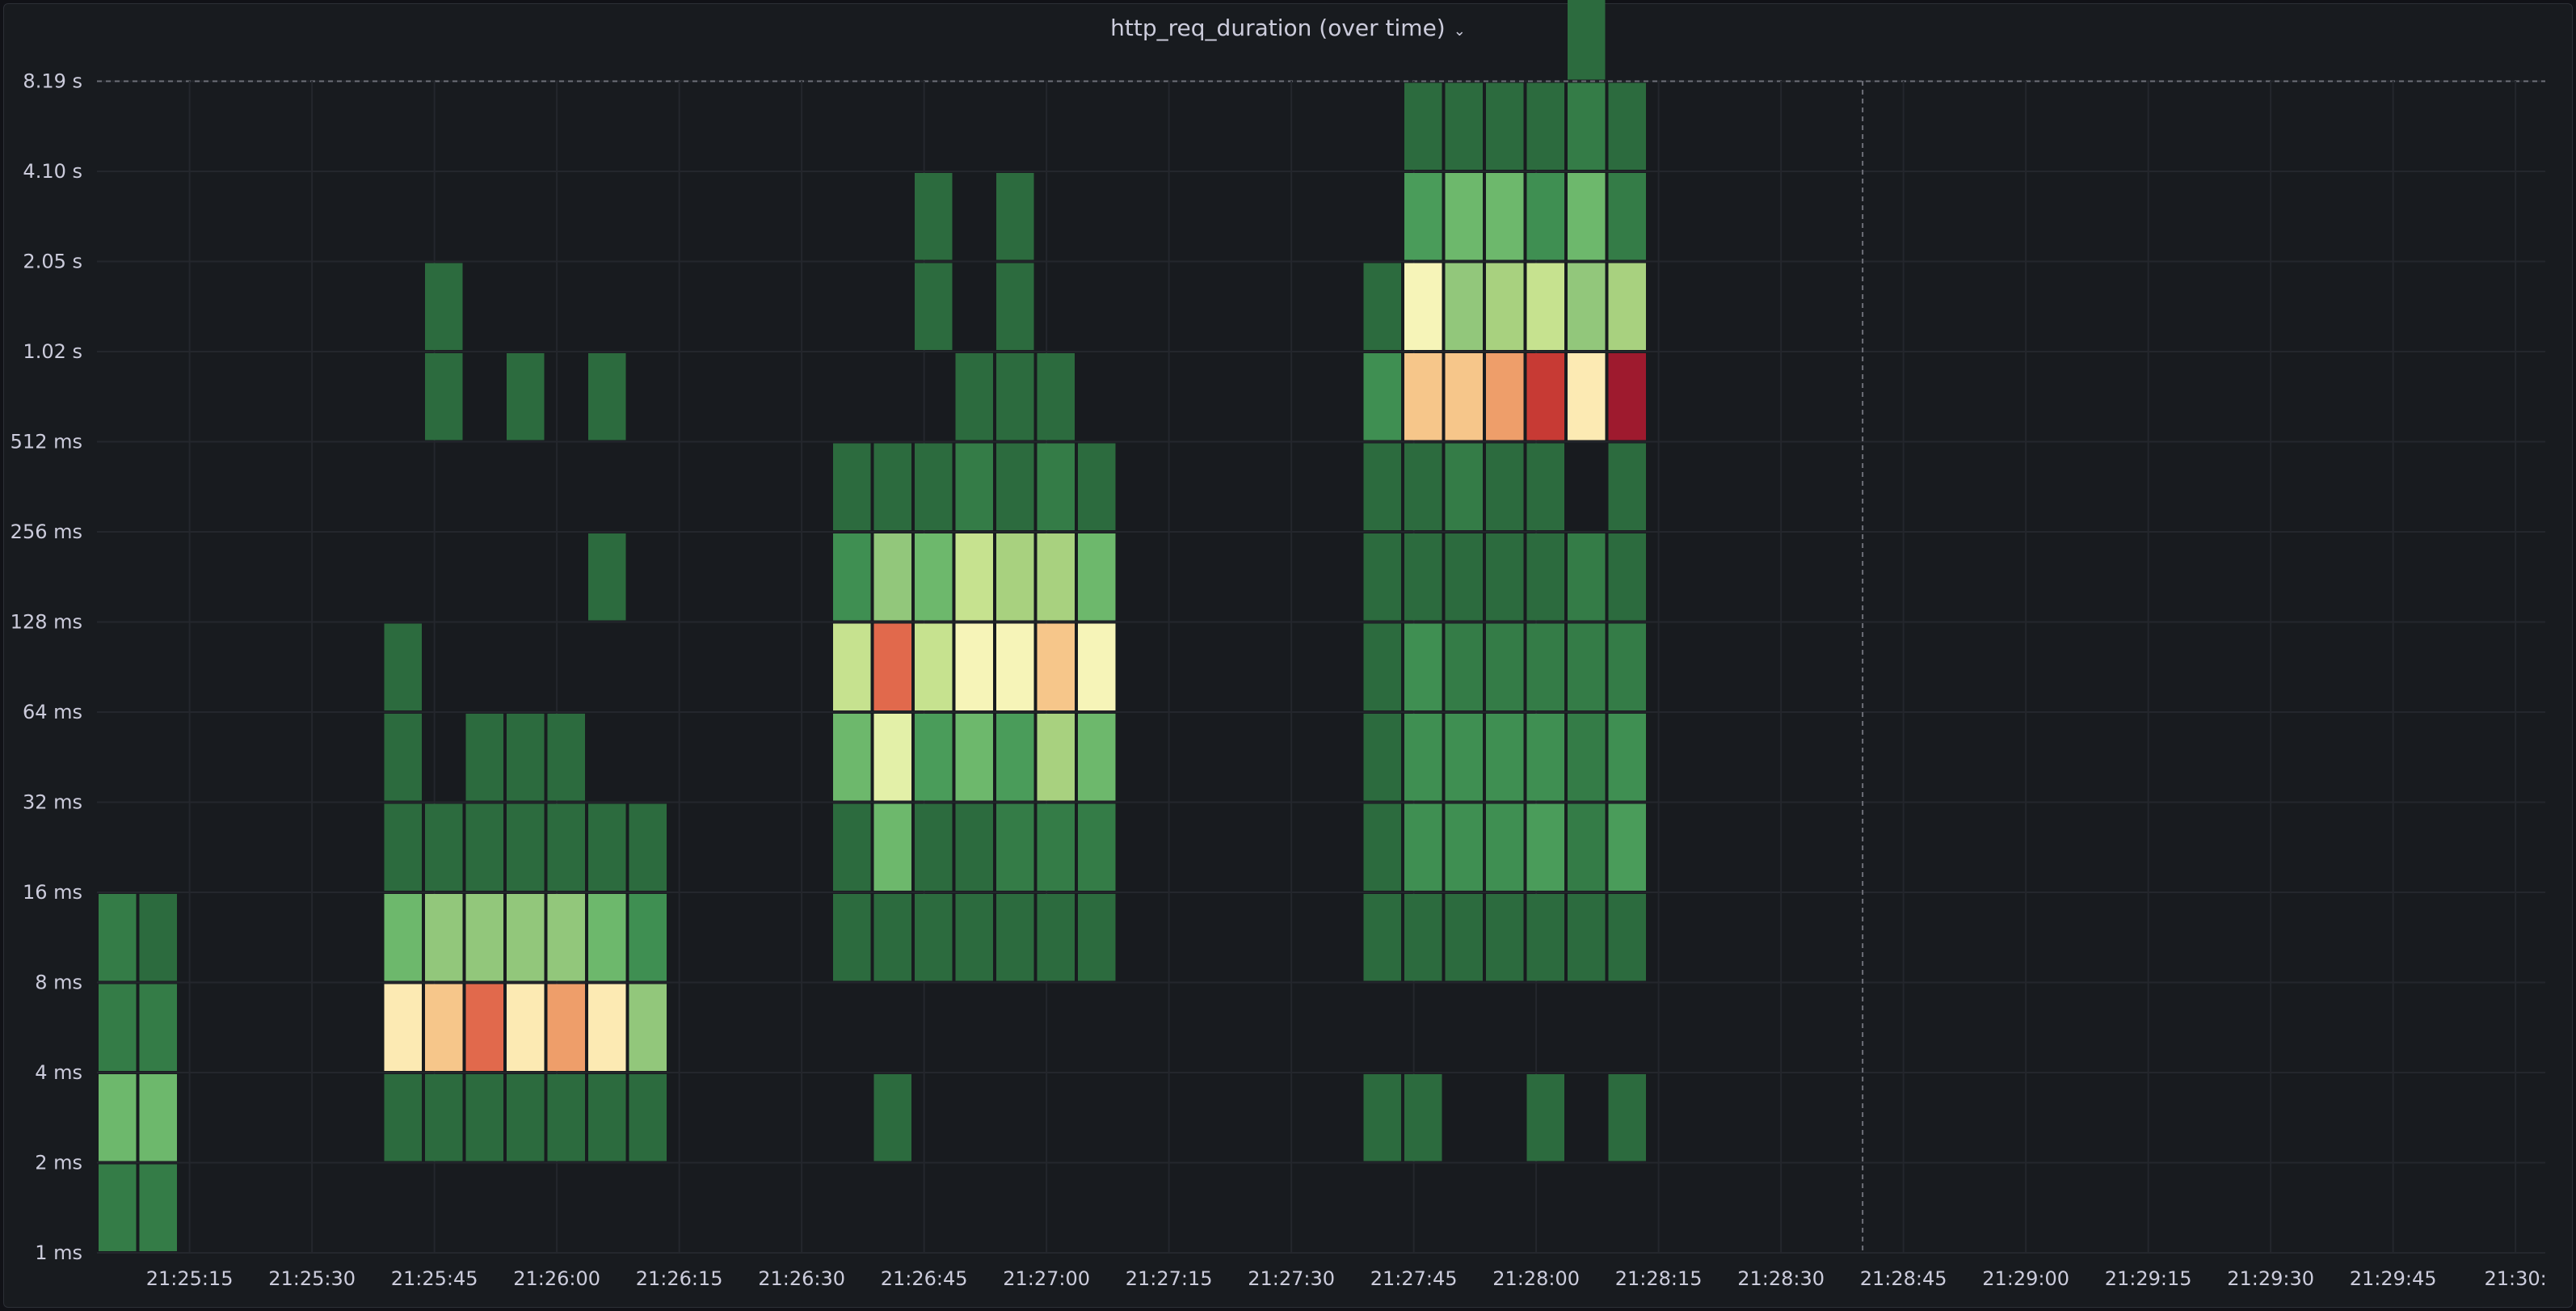  I want to click on x-tick-label: 21:28:15, so click(1659, 1278).